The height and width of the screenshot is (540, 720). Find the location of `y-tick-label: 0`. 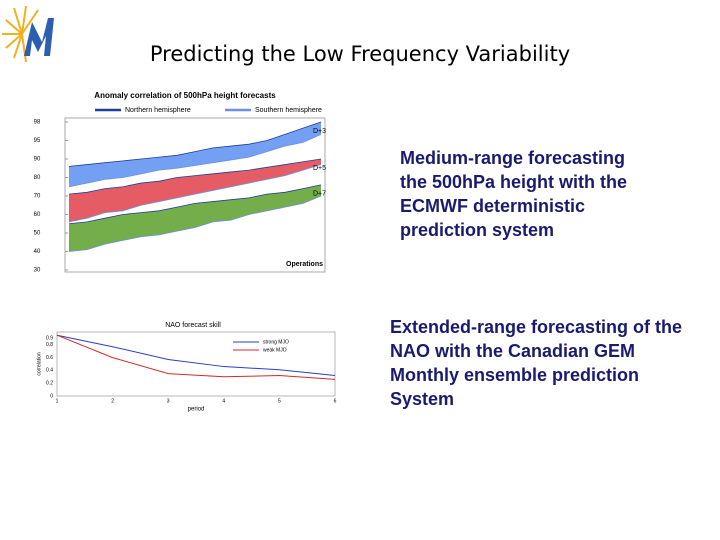

y-tick-label: 0 is located at coordinates (51, 396).